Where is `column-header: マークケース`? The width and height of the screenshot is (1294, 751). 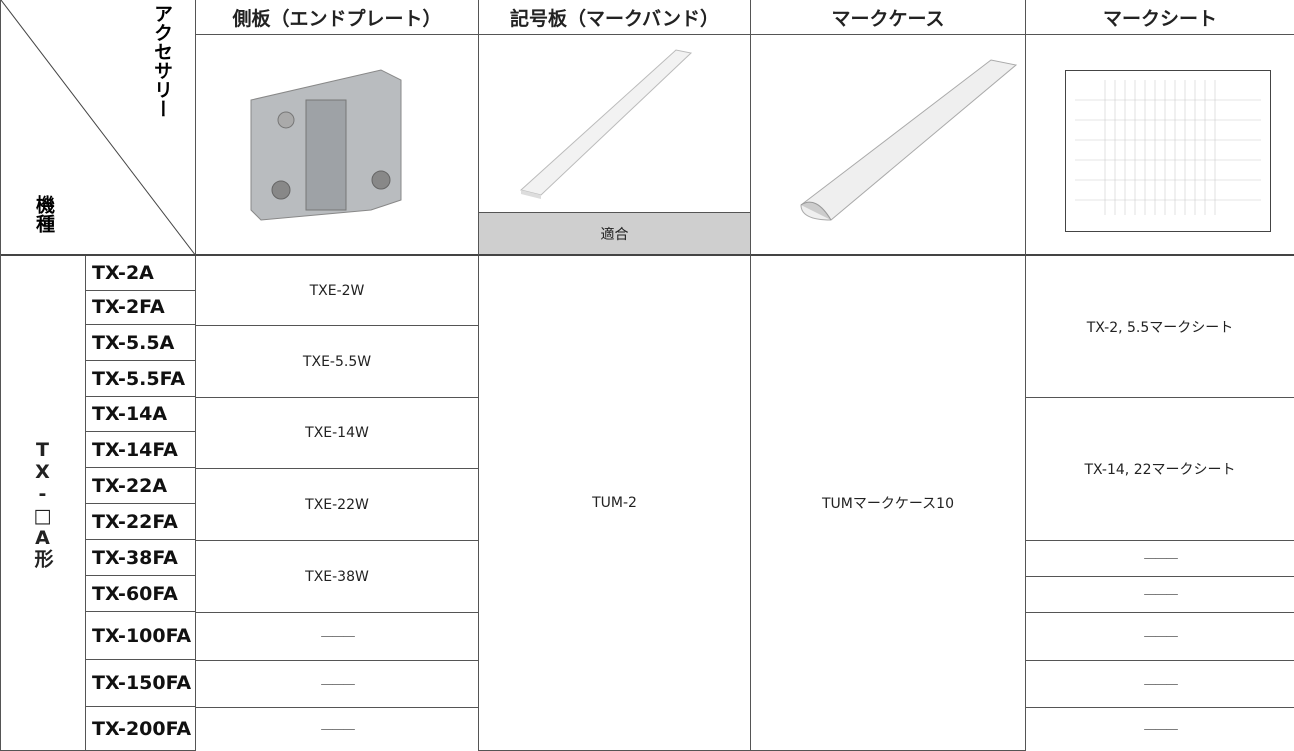 column-header: マークケース is located at coordinates (888, 17).